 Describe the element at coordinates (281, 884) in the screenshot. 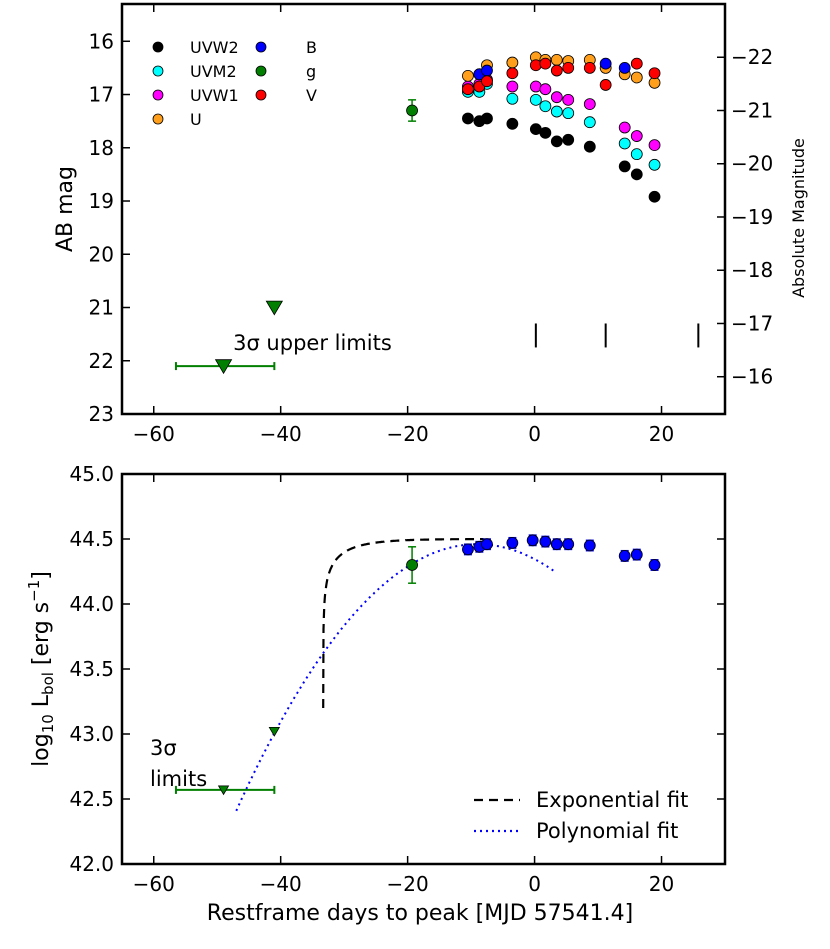

I see `bottom-xtick-label: −40` at that location.